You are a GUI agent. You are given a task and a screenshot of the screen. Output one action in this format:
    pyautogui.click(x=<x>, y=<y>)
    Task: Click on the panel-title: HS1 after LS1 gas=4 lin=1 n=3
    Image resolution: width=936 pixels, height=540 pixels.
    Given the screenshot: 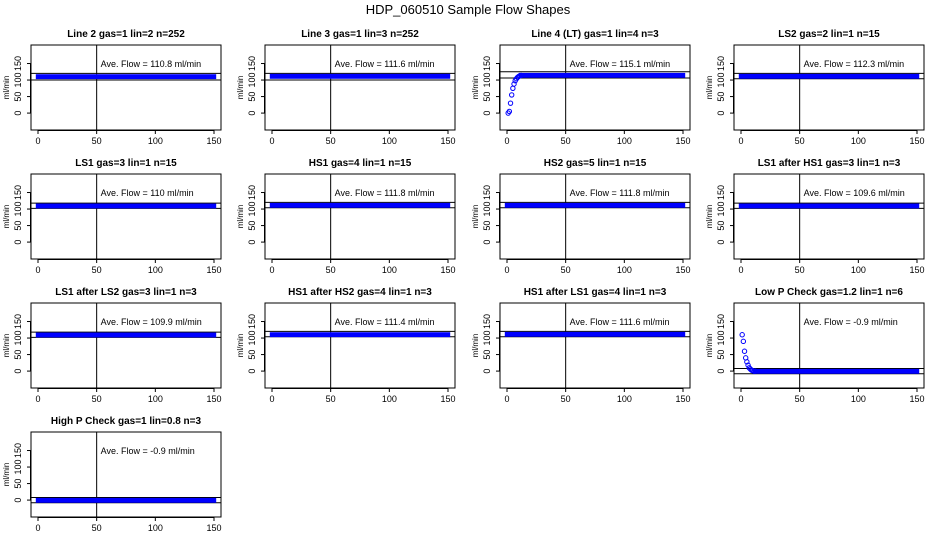 What is the action you would take?
    pyautogui.click(x=595, y=292)
    